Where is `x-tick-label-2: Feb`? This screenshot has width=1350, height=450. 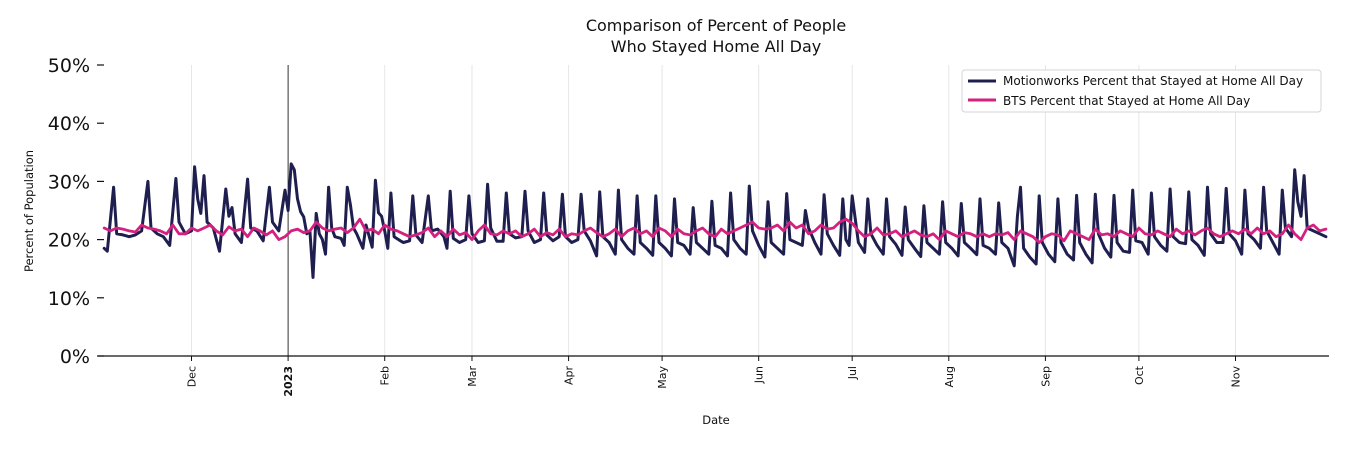 x-tick-label-2: Feb is located at coordinates (385, 375).